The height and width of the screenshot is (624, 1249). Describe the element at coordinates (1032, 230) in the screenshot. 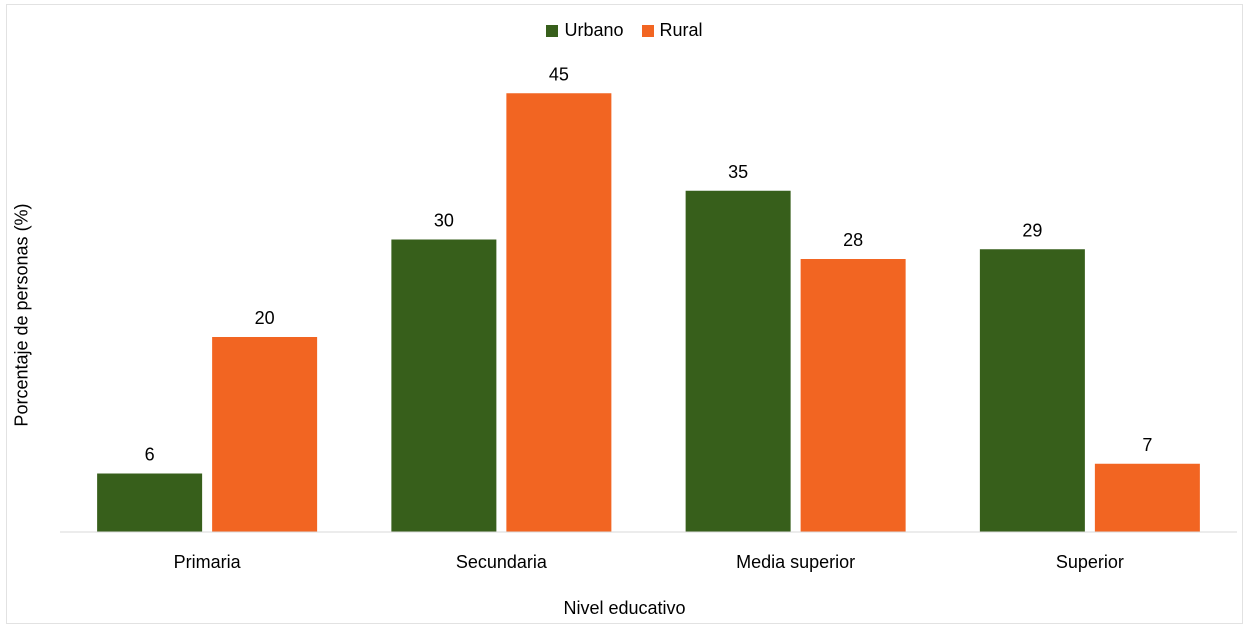

I see `data-label-urbano-superior: 29` at that location.